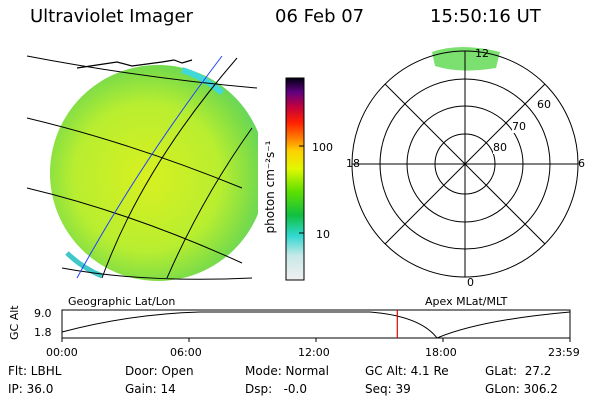 The height and width of the screenshot is (400, 600). What do you see at coordinates (35, 371) in the screenshot?
I see `info-filter: Flt: LBHL` at bounding box center [35, 371].